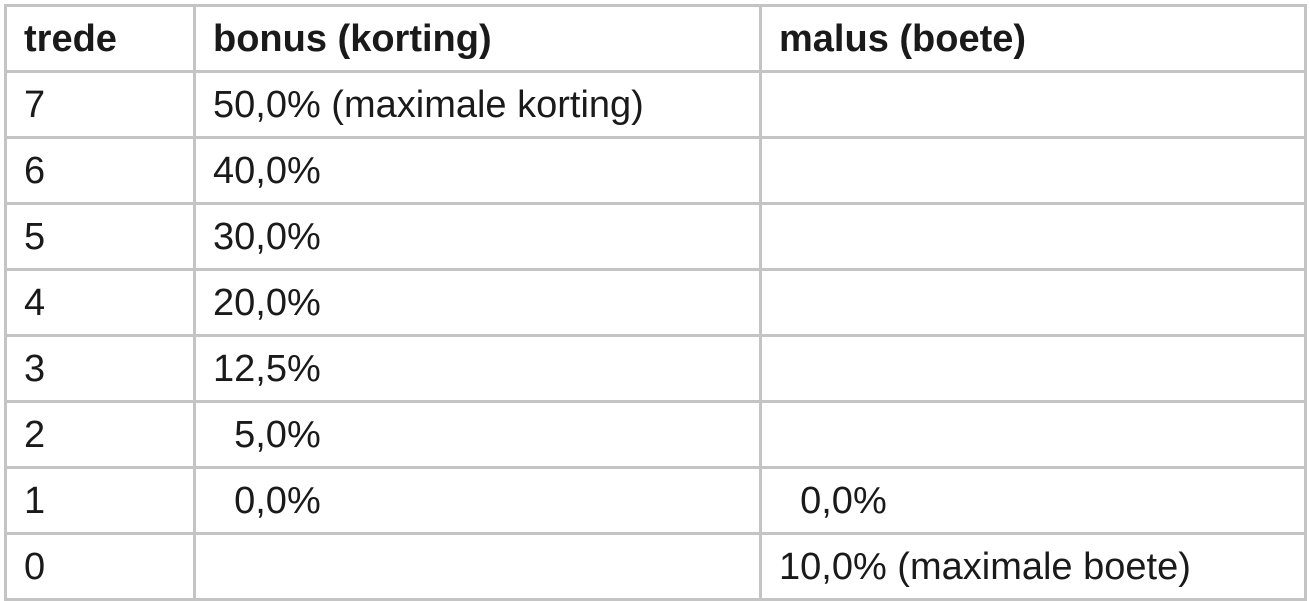 Image resolution: width=1310 pixels, height=601 pixels. Describe the element at coordinates (1033, 500) in the screenshot. I see `cell-malus: 0,0%` at that location.